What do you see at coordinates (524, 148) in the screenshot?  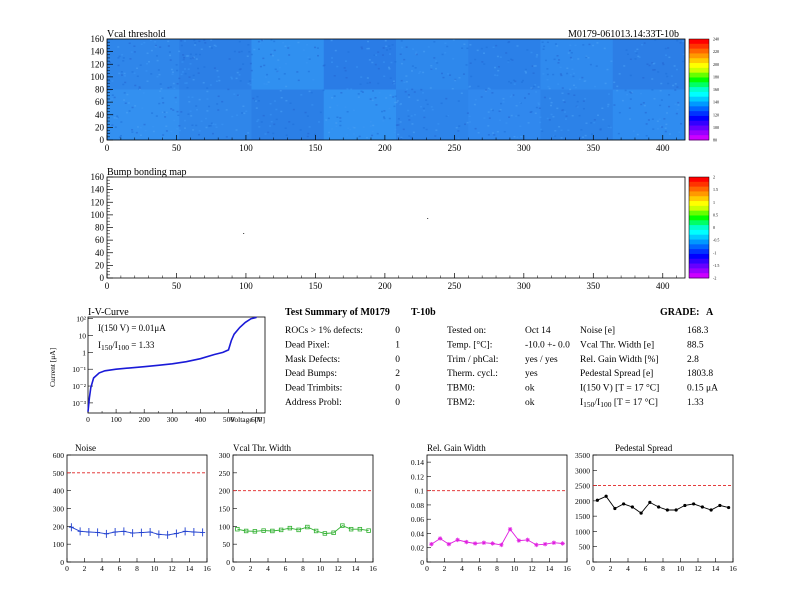 I see `x-tick-label: 300` at bounding box center [524, 148].